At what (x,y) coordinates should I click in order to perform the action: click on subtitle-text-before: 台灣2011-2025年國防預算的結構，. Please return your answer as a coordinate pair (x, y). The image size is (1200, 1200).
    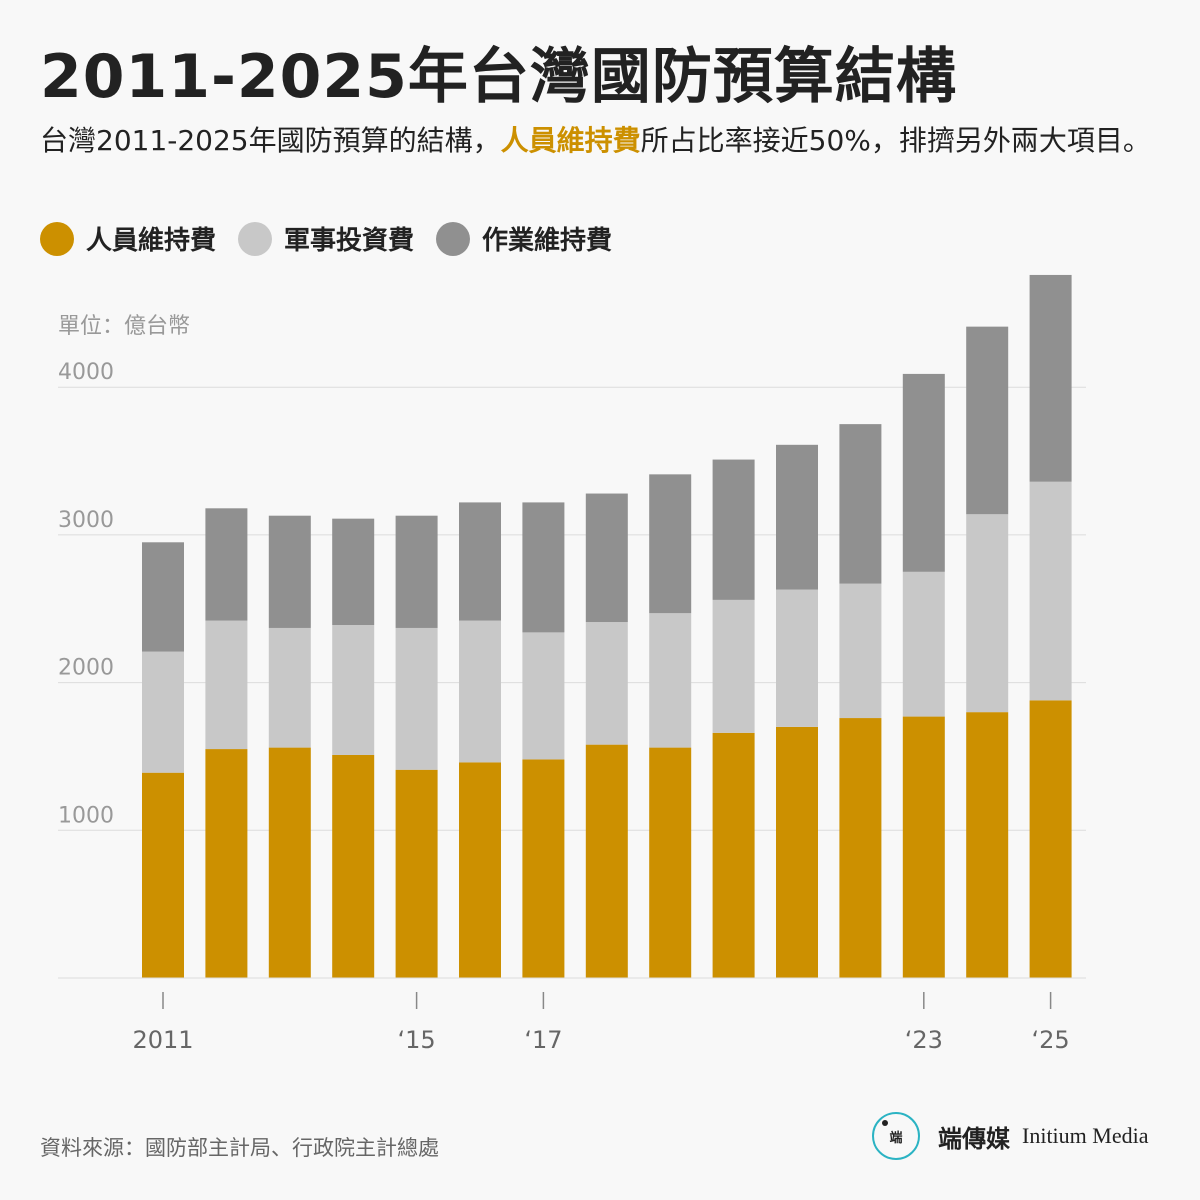
    Looking at the image, I should click on (270, 140).